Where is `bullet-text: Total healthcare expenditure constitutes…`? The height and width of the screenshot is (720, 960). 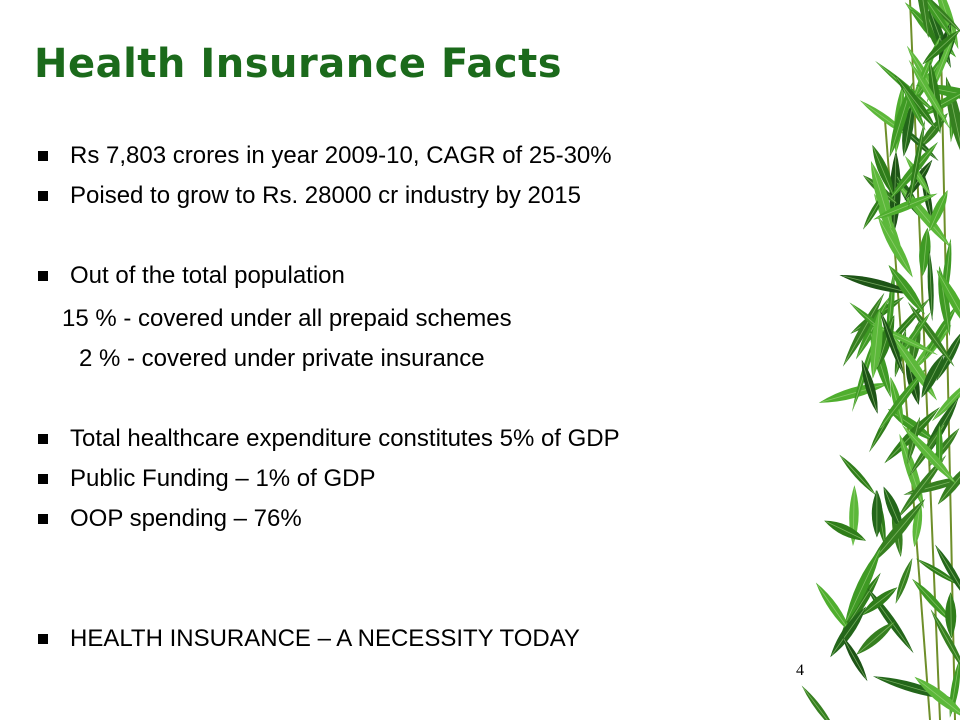 bullet-text: Total healthcare expenditure constitutes… is located at coordinates (345, 438).